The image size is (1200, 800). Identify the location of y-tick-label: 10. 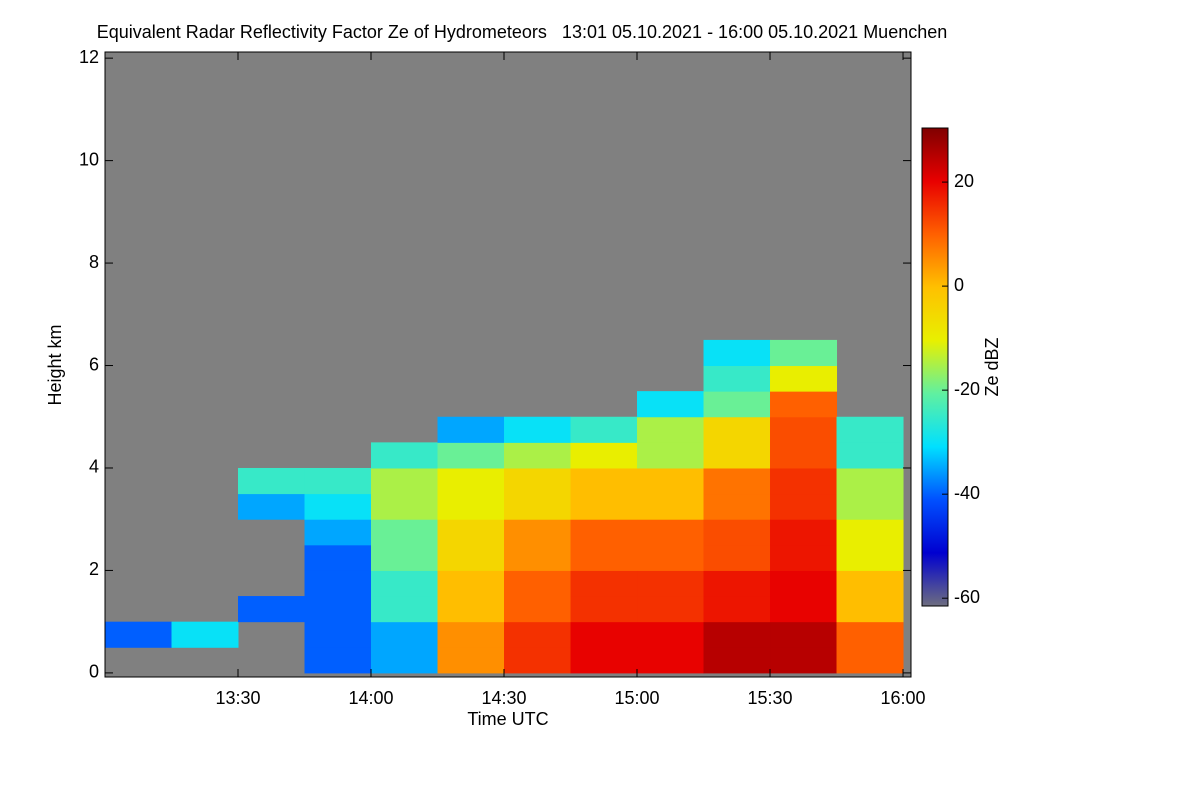
(89, 159).